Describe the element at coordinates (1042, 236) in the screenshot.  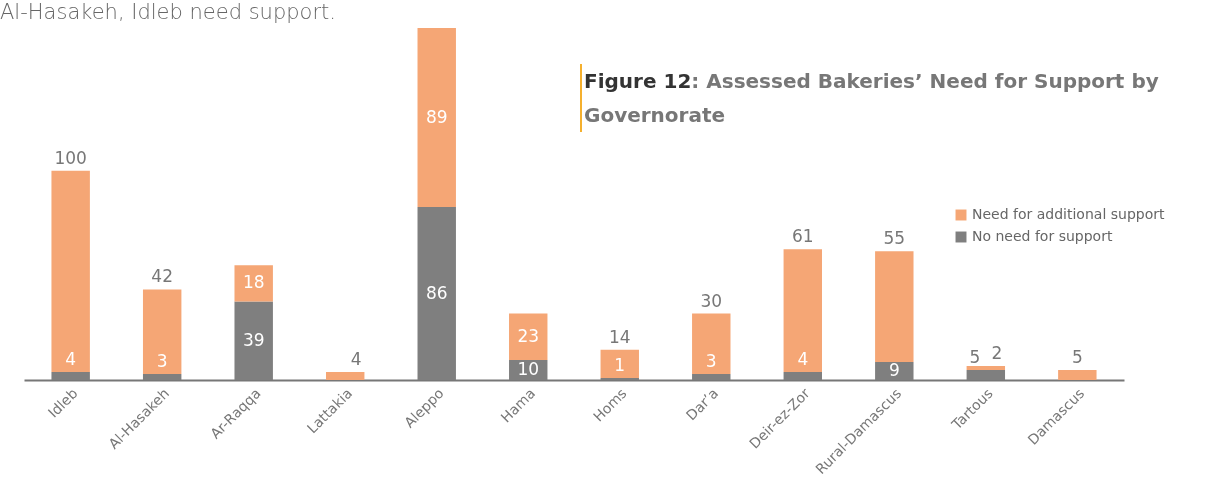
I see `legend-label: No need for support` at that location.